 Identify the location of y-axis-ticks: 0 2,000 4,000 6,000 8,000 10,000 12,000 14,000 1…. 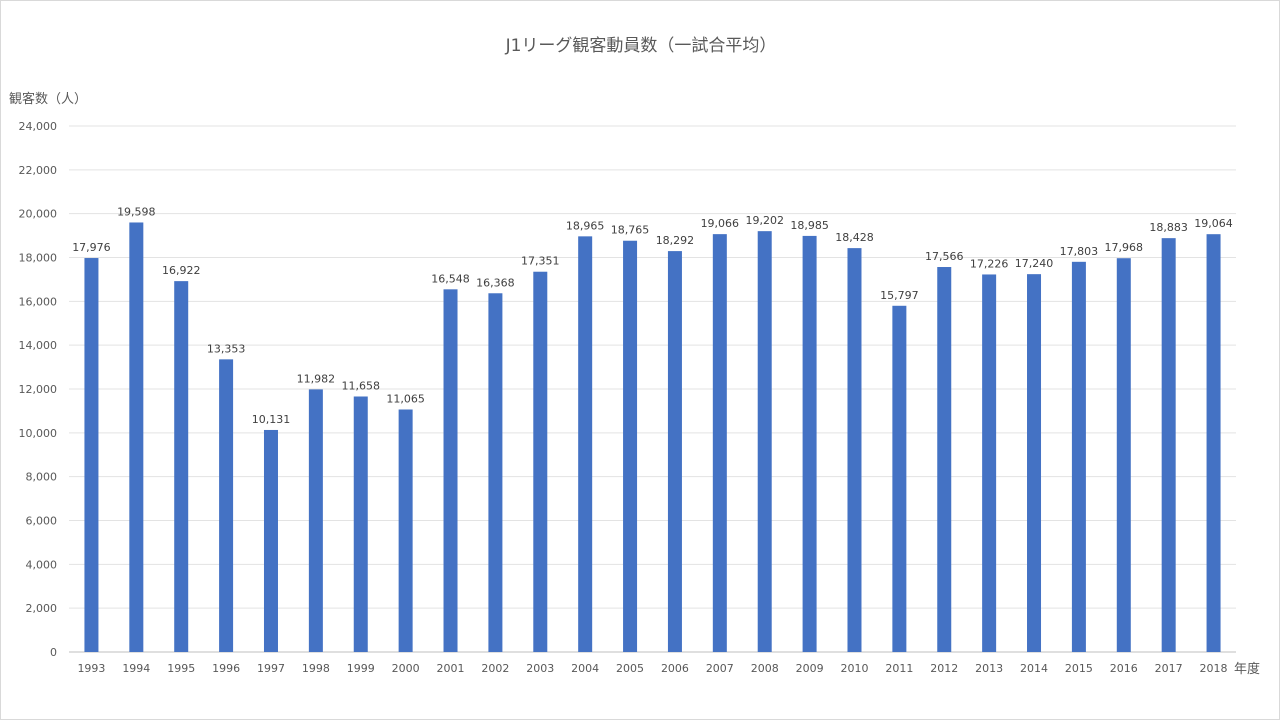
(38, 389).